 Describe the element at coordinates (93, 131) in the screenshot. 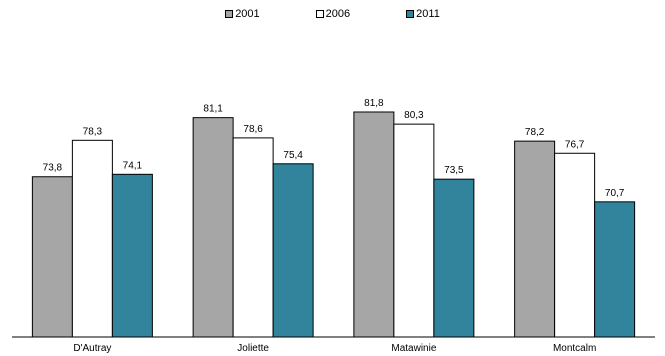

I see `data-label-2006-0: 78,3` at that location.